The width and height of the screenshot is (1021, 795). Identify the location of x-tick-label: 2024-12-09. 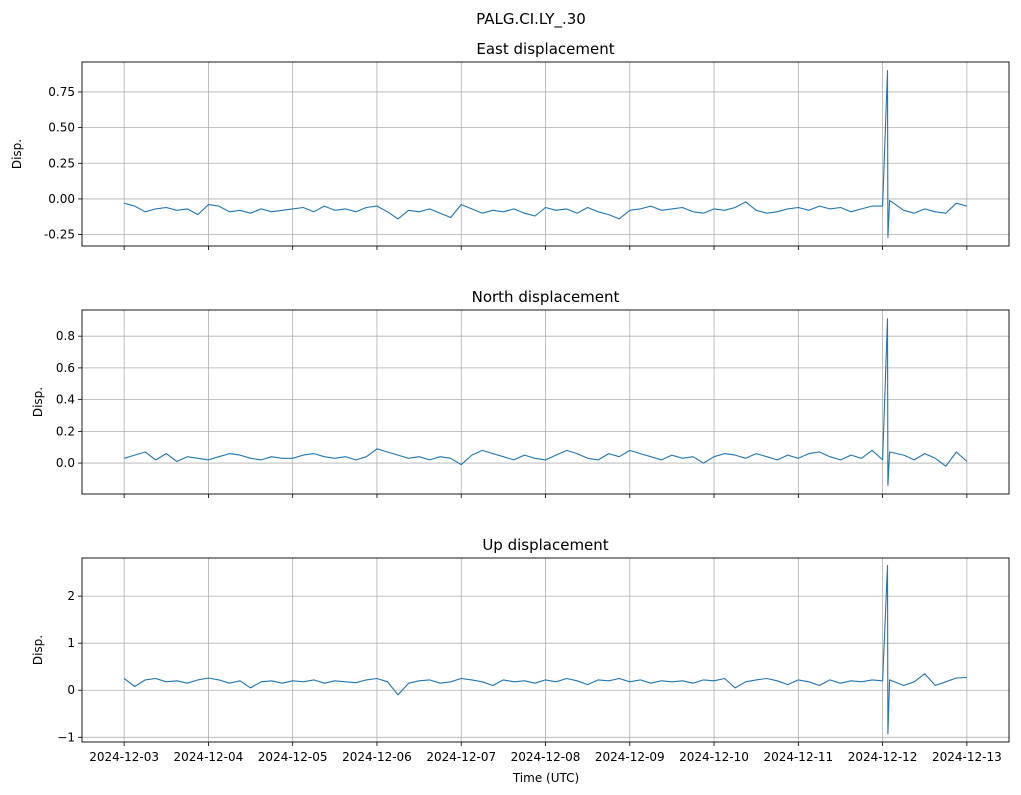
(630, 757).